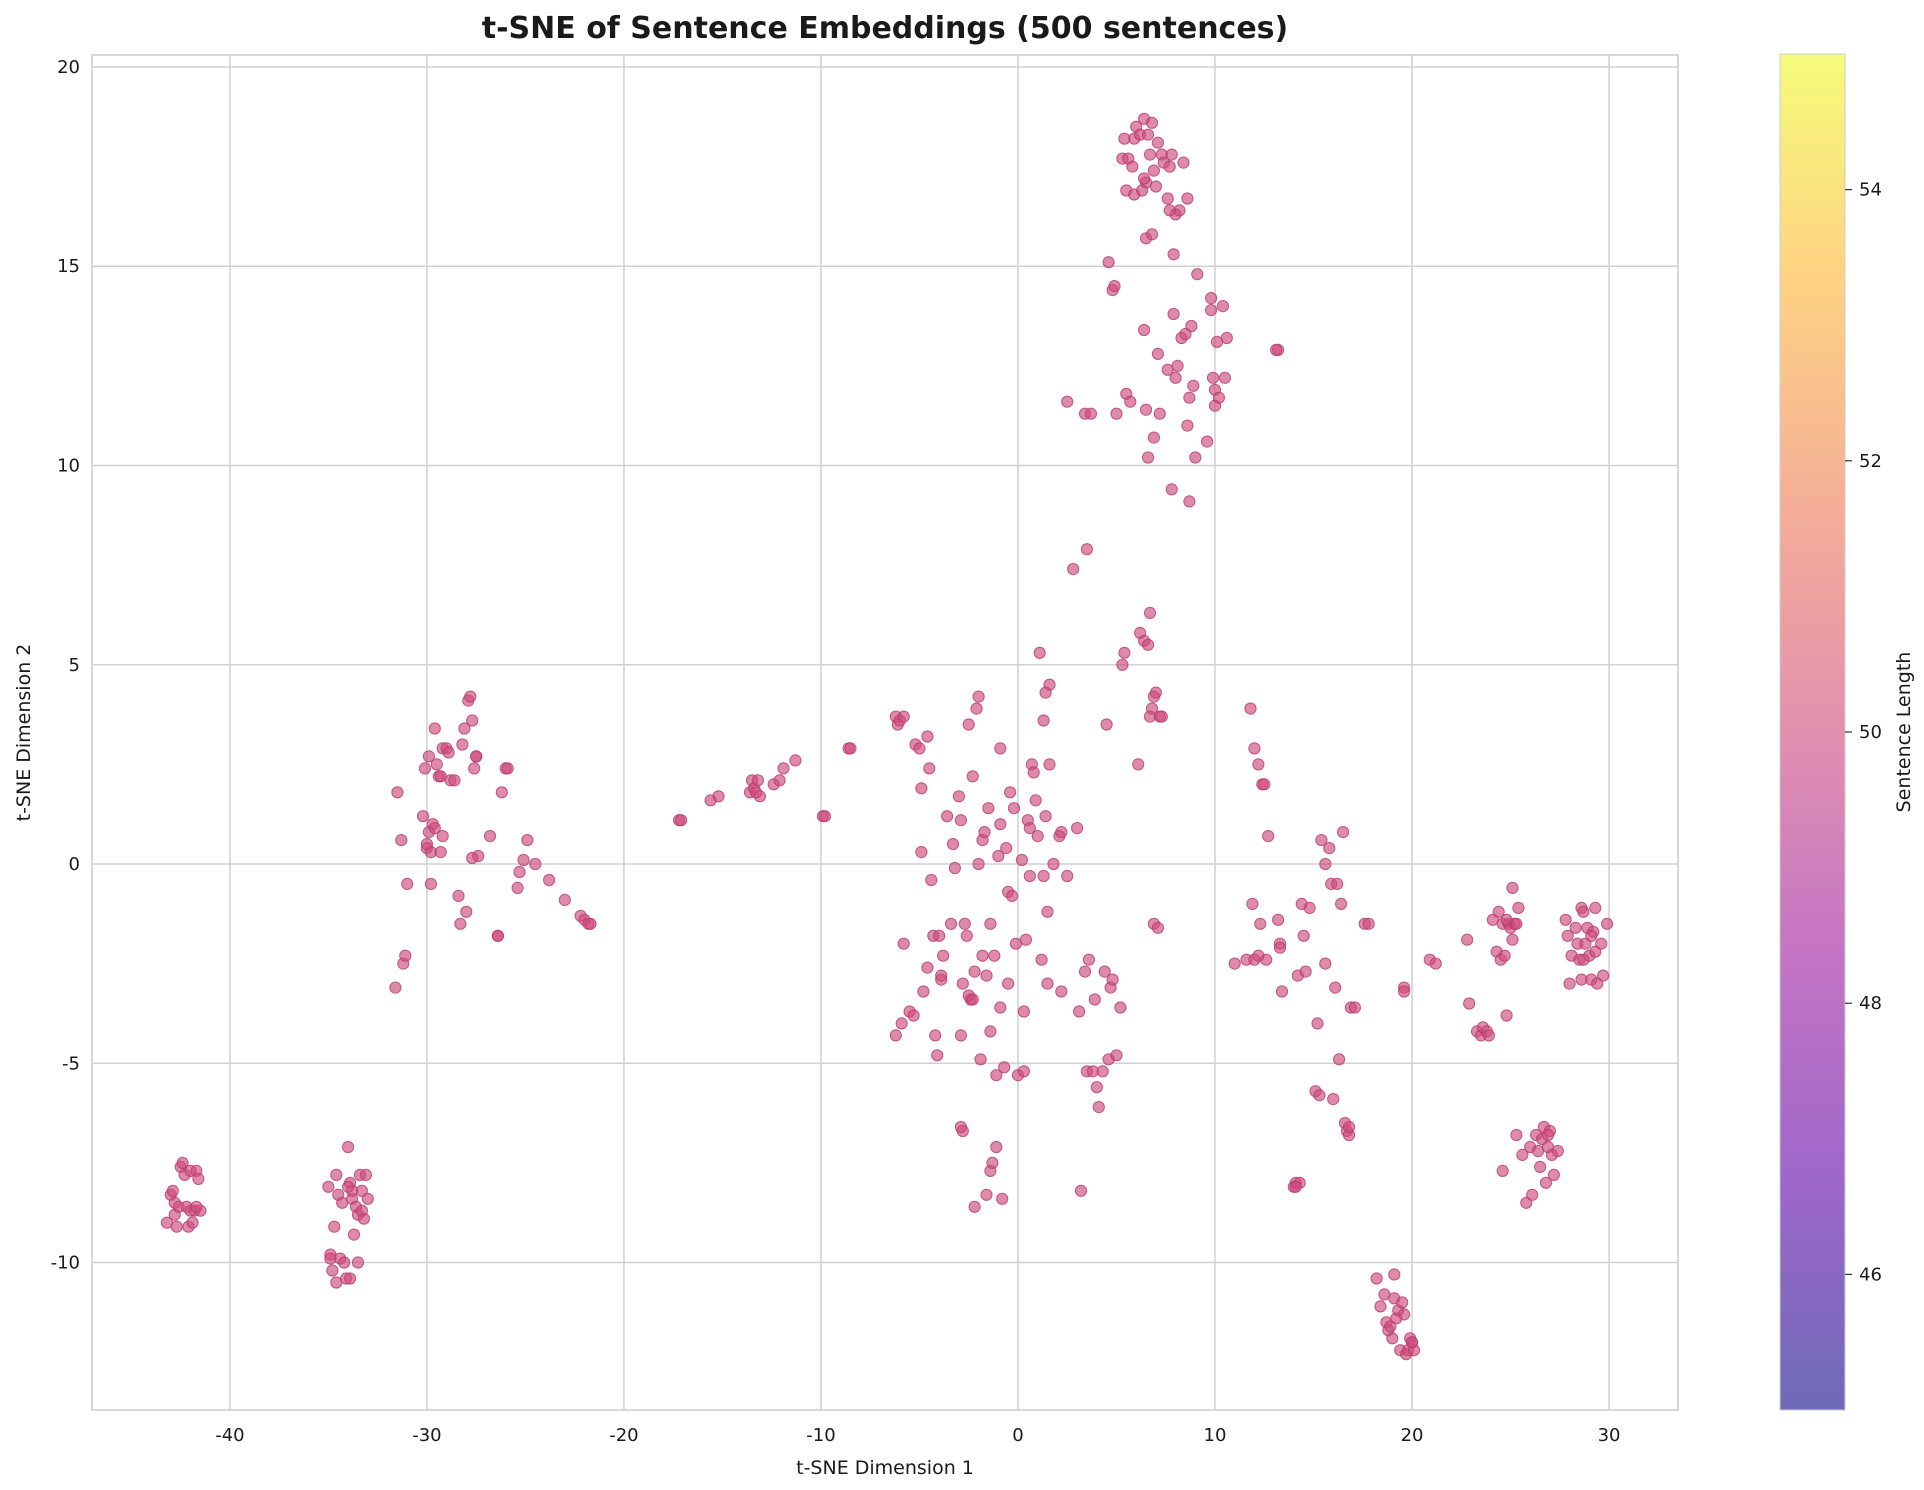 Image resolution: width=1924 pixels, height=1490 pixels. I want to click on x-tick-label: -40, so click(229, 1435).